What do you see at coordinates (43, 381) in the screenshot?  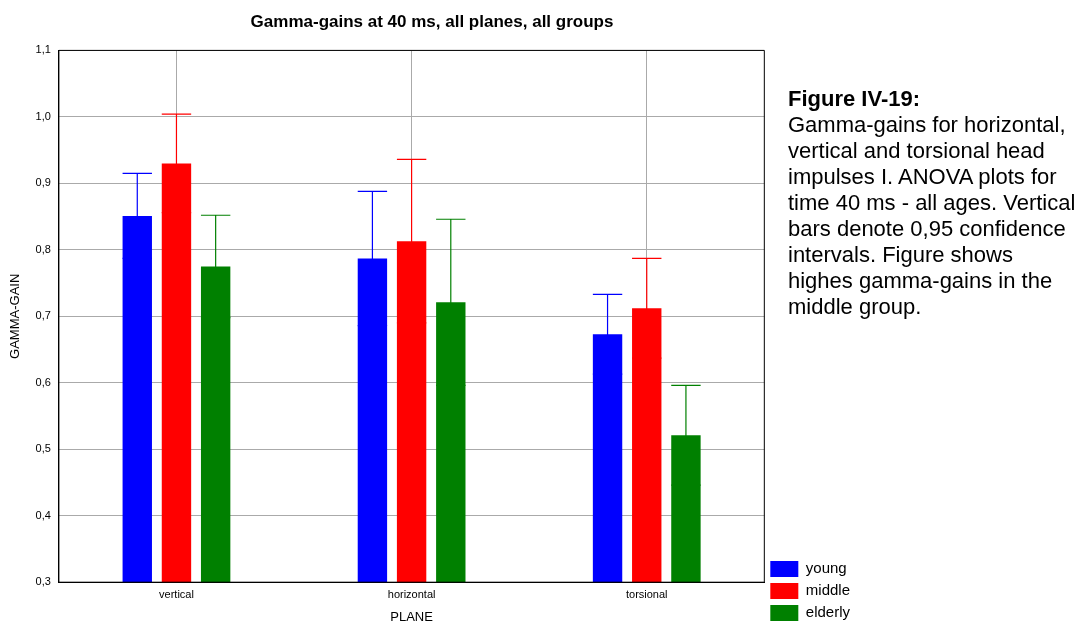 I see `y-tick-label: 0,6` at bounding box center [43, 381].